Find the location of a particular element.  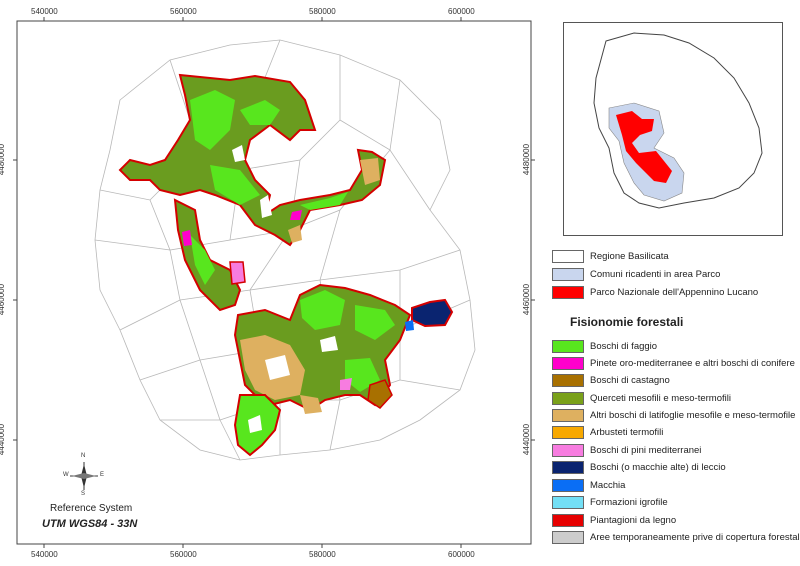

inset-legend-label: Regione Basilicata is located at coordinates (629, 256).